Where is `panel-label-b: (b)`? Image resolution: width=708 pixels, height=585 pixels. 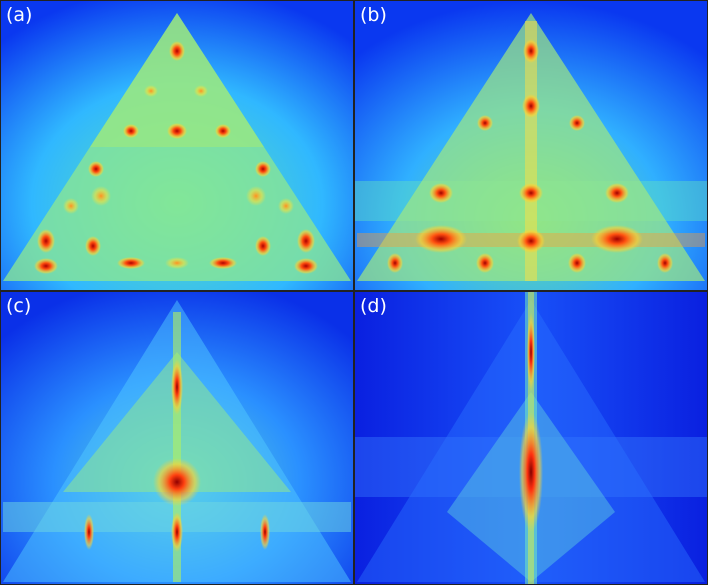
panel-label-b: (b) is located at coordinates (373, 15).